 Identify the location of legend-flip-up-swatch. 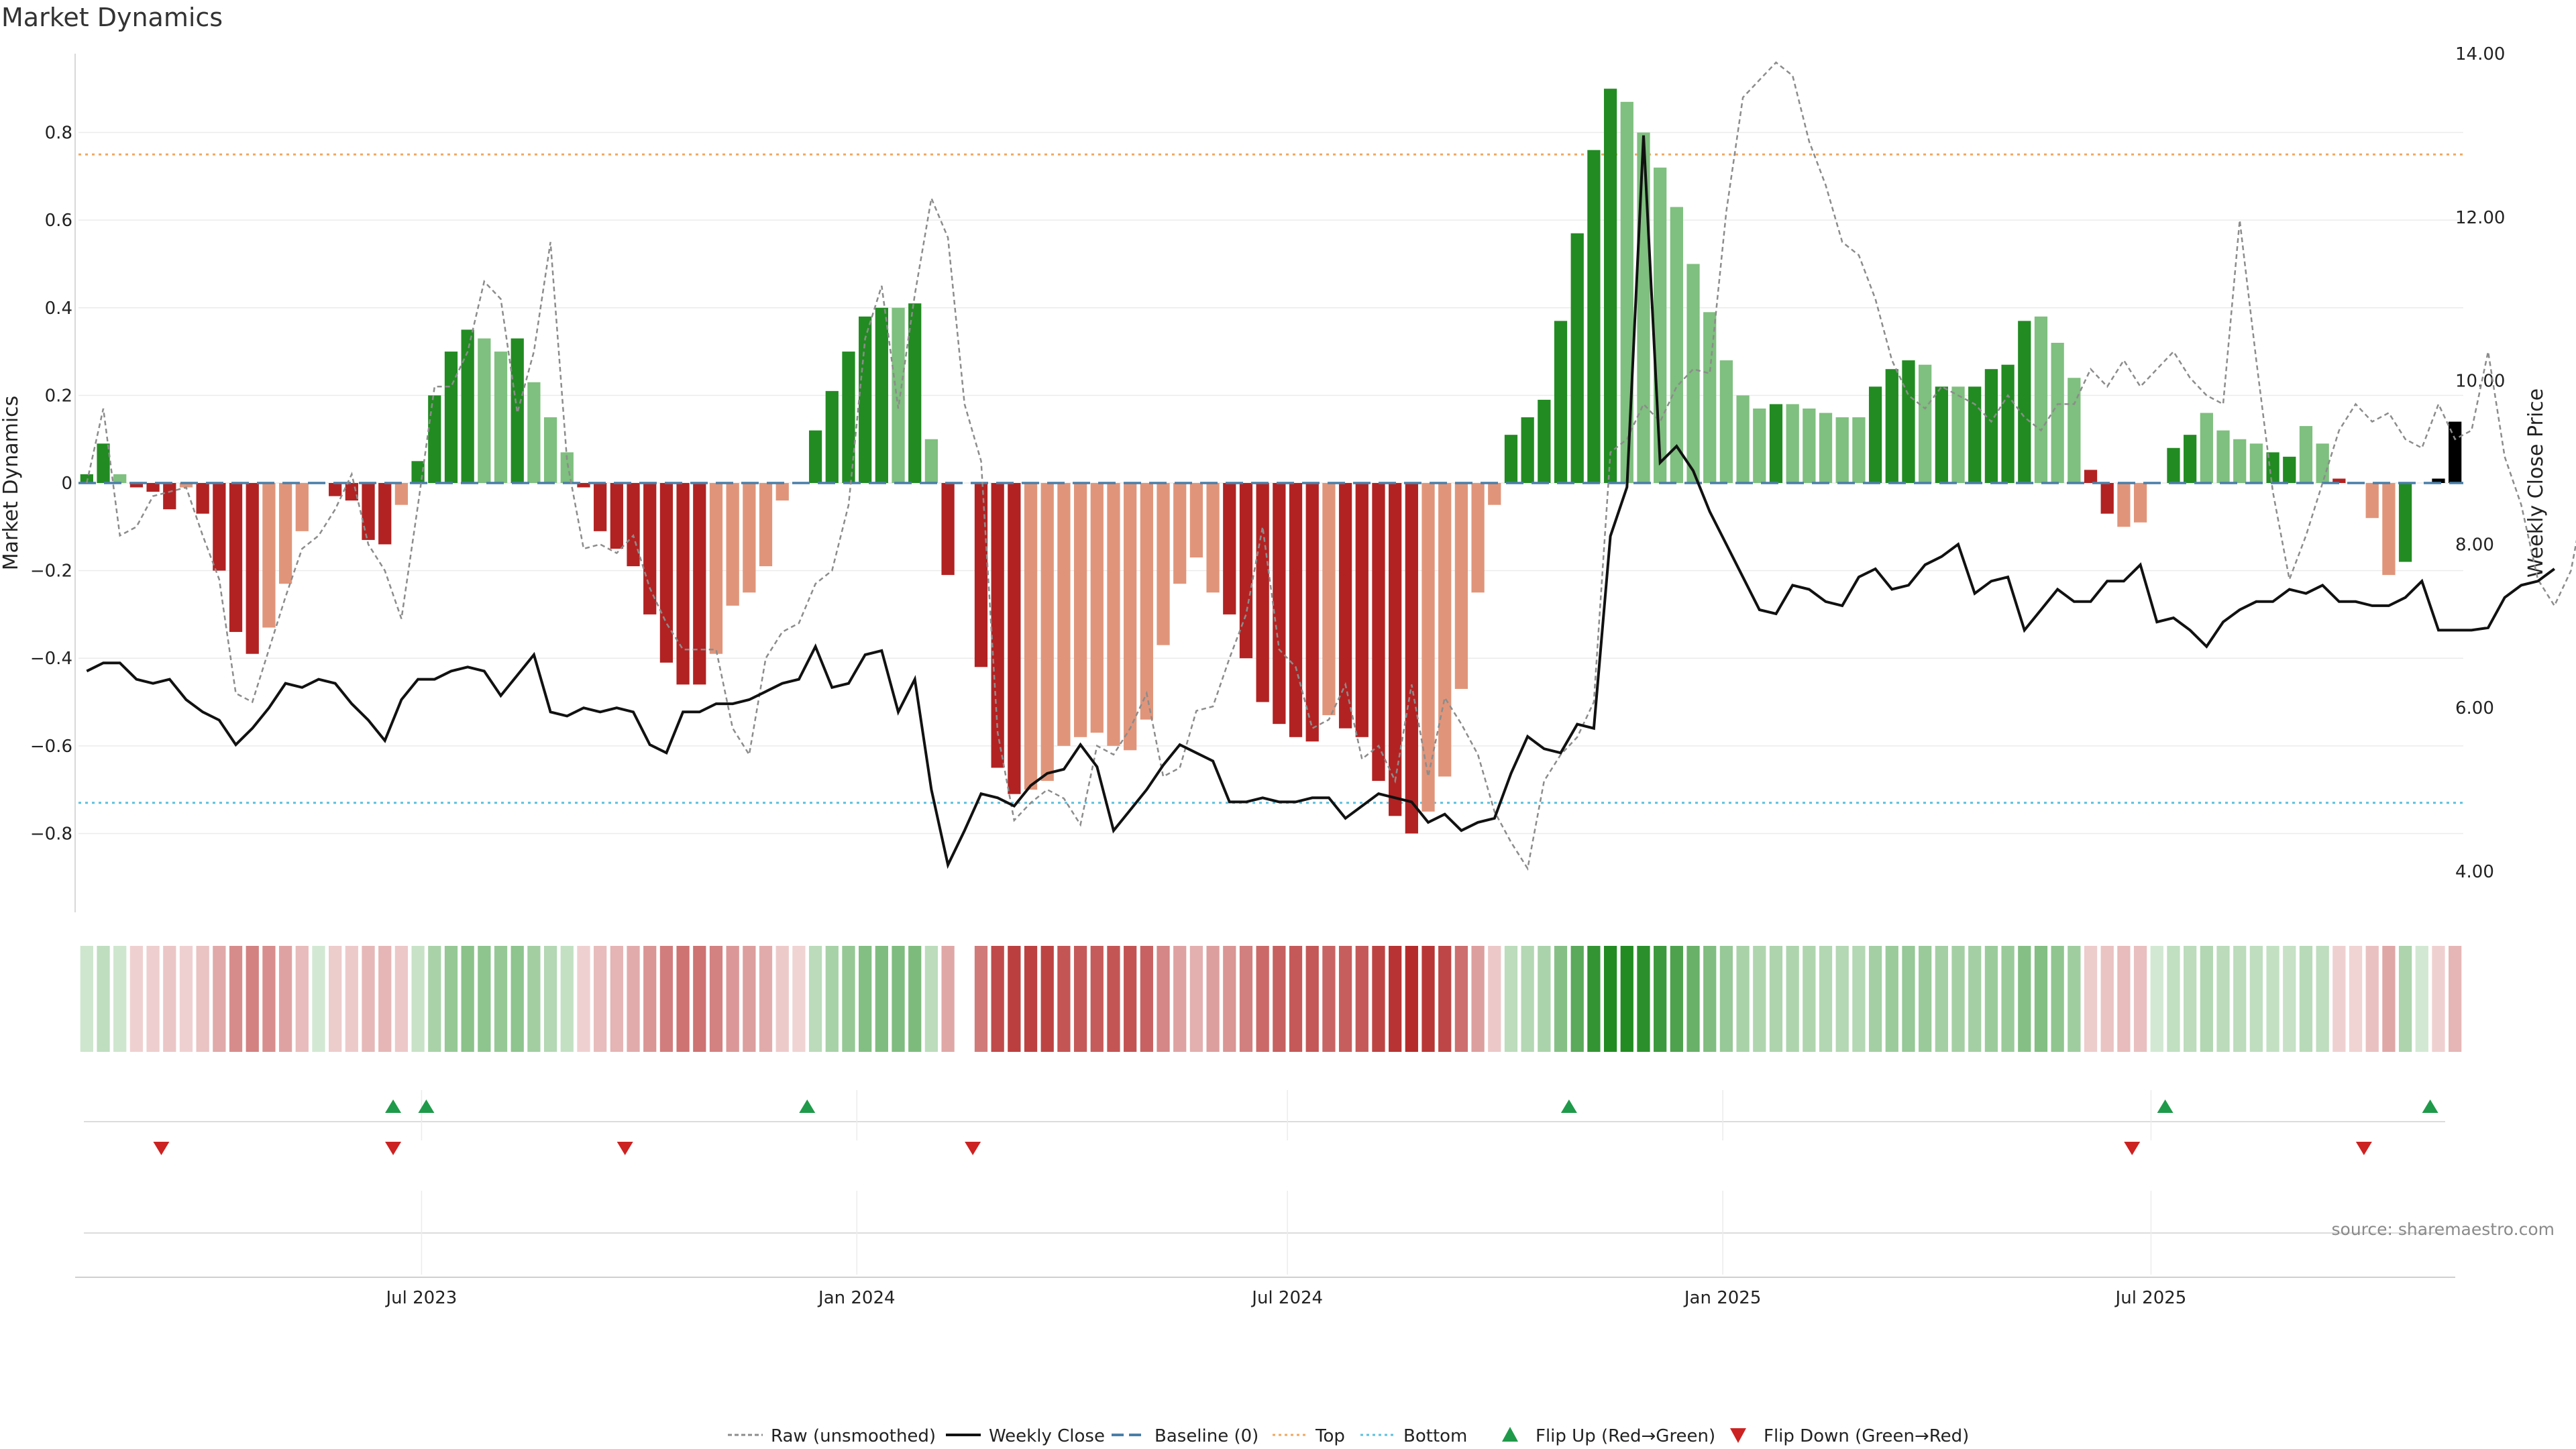
(1510, 1434).